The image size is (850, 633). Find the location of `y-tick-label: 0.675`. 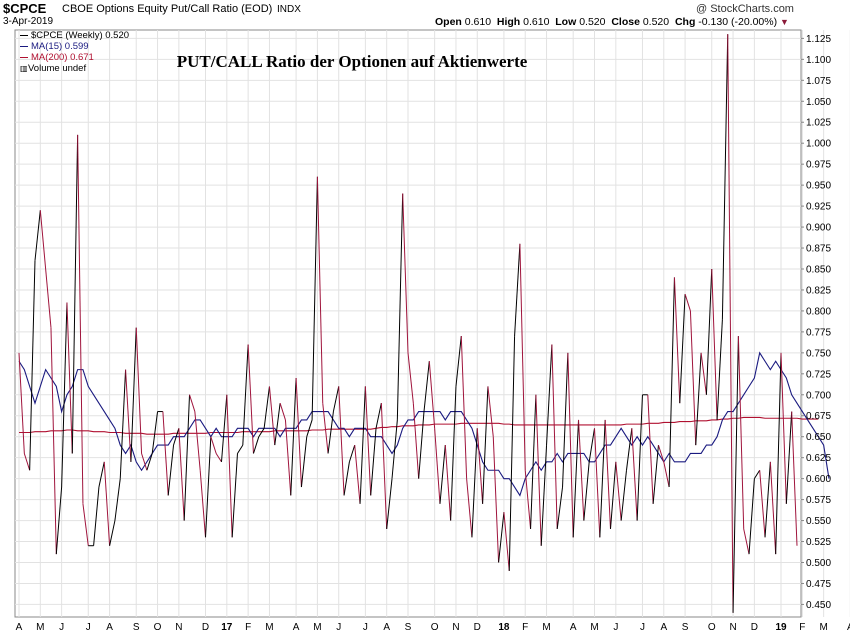

y-tick-label: 0.675 is located at coordinates (818, 416).